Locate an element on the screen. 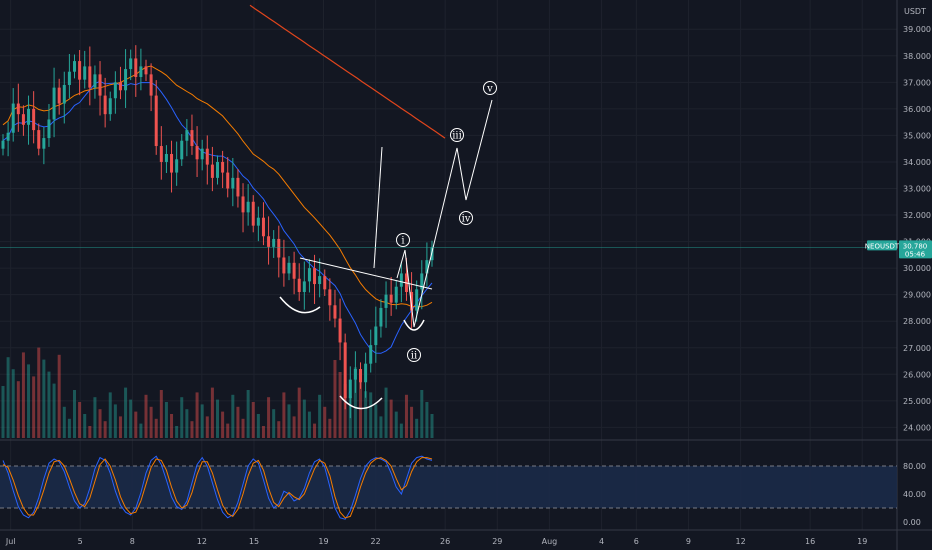 Image resolution: width=932 pixels, height=550 pixels. stoch-d-line is located at coordinates (217, 488).